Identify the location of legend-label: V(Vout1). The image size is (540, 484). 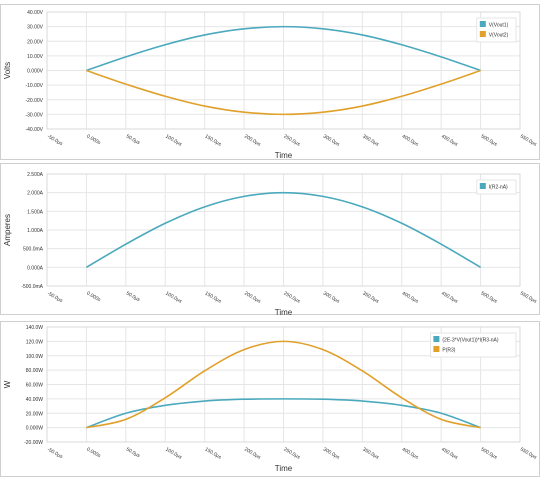
(499, 25).